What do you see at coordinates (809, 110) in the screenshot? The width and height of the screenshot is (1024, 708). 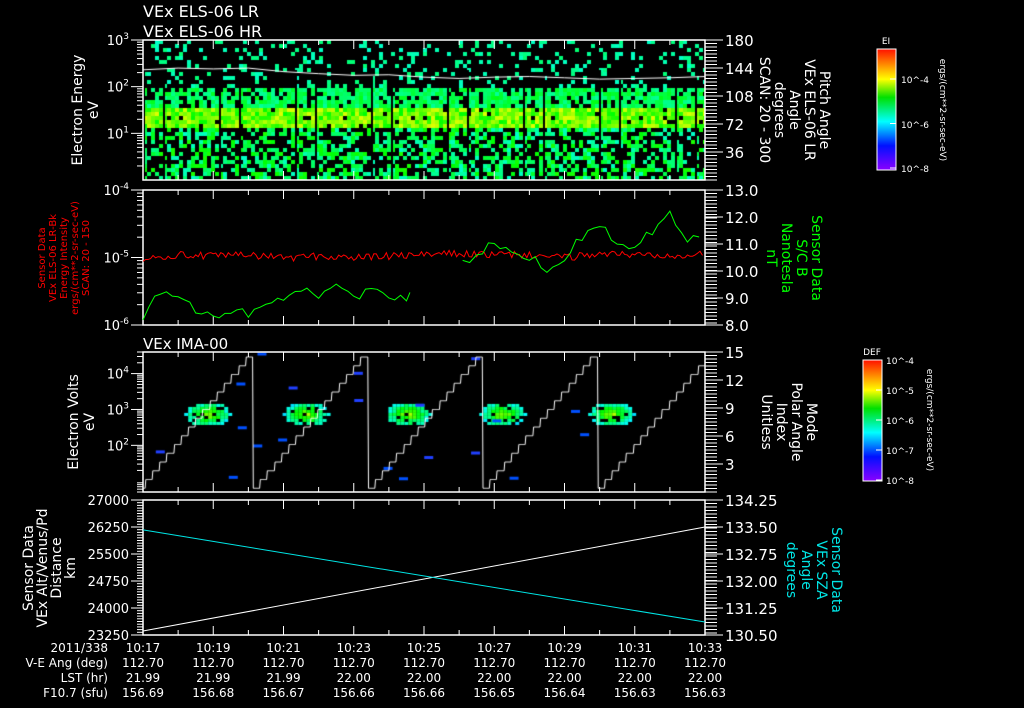 I see `svg-text: VEx ELS-06 LR` at bounding box center [809, 110].